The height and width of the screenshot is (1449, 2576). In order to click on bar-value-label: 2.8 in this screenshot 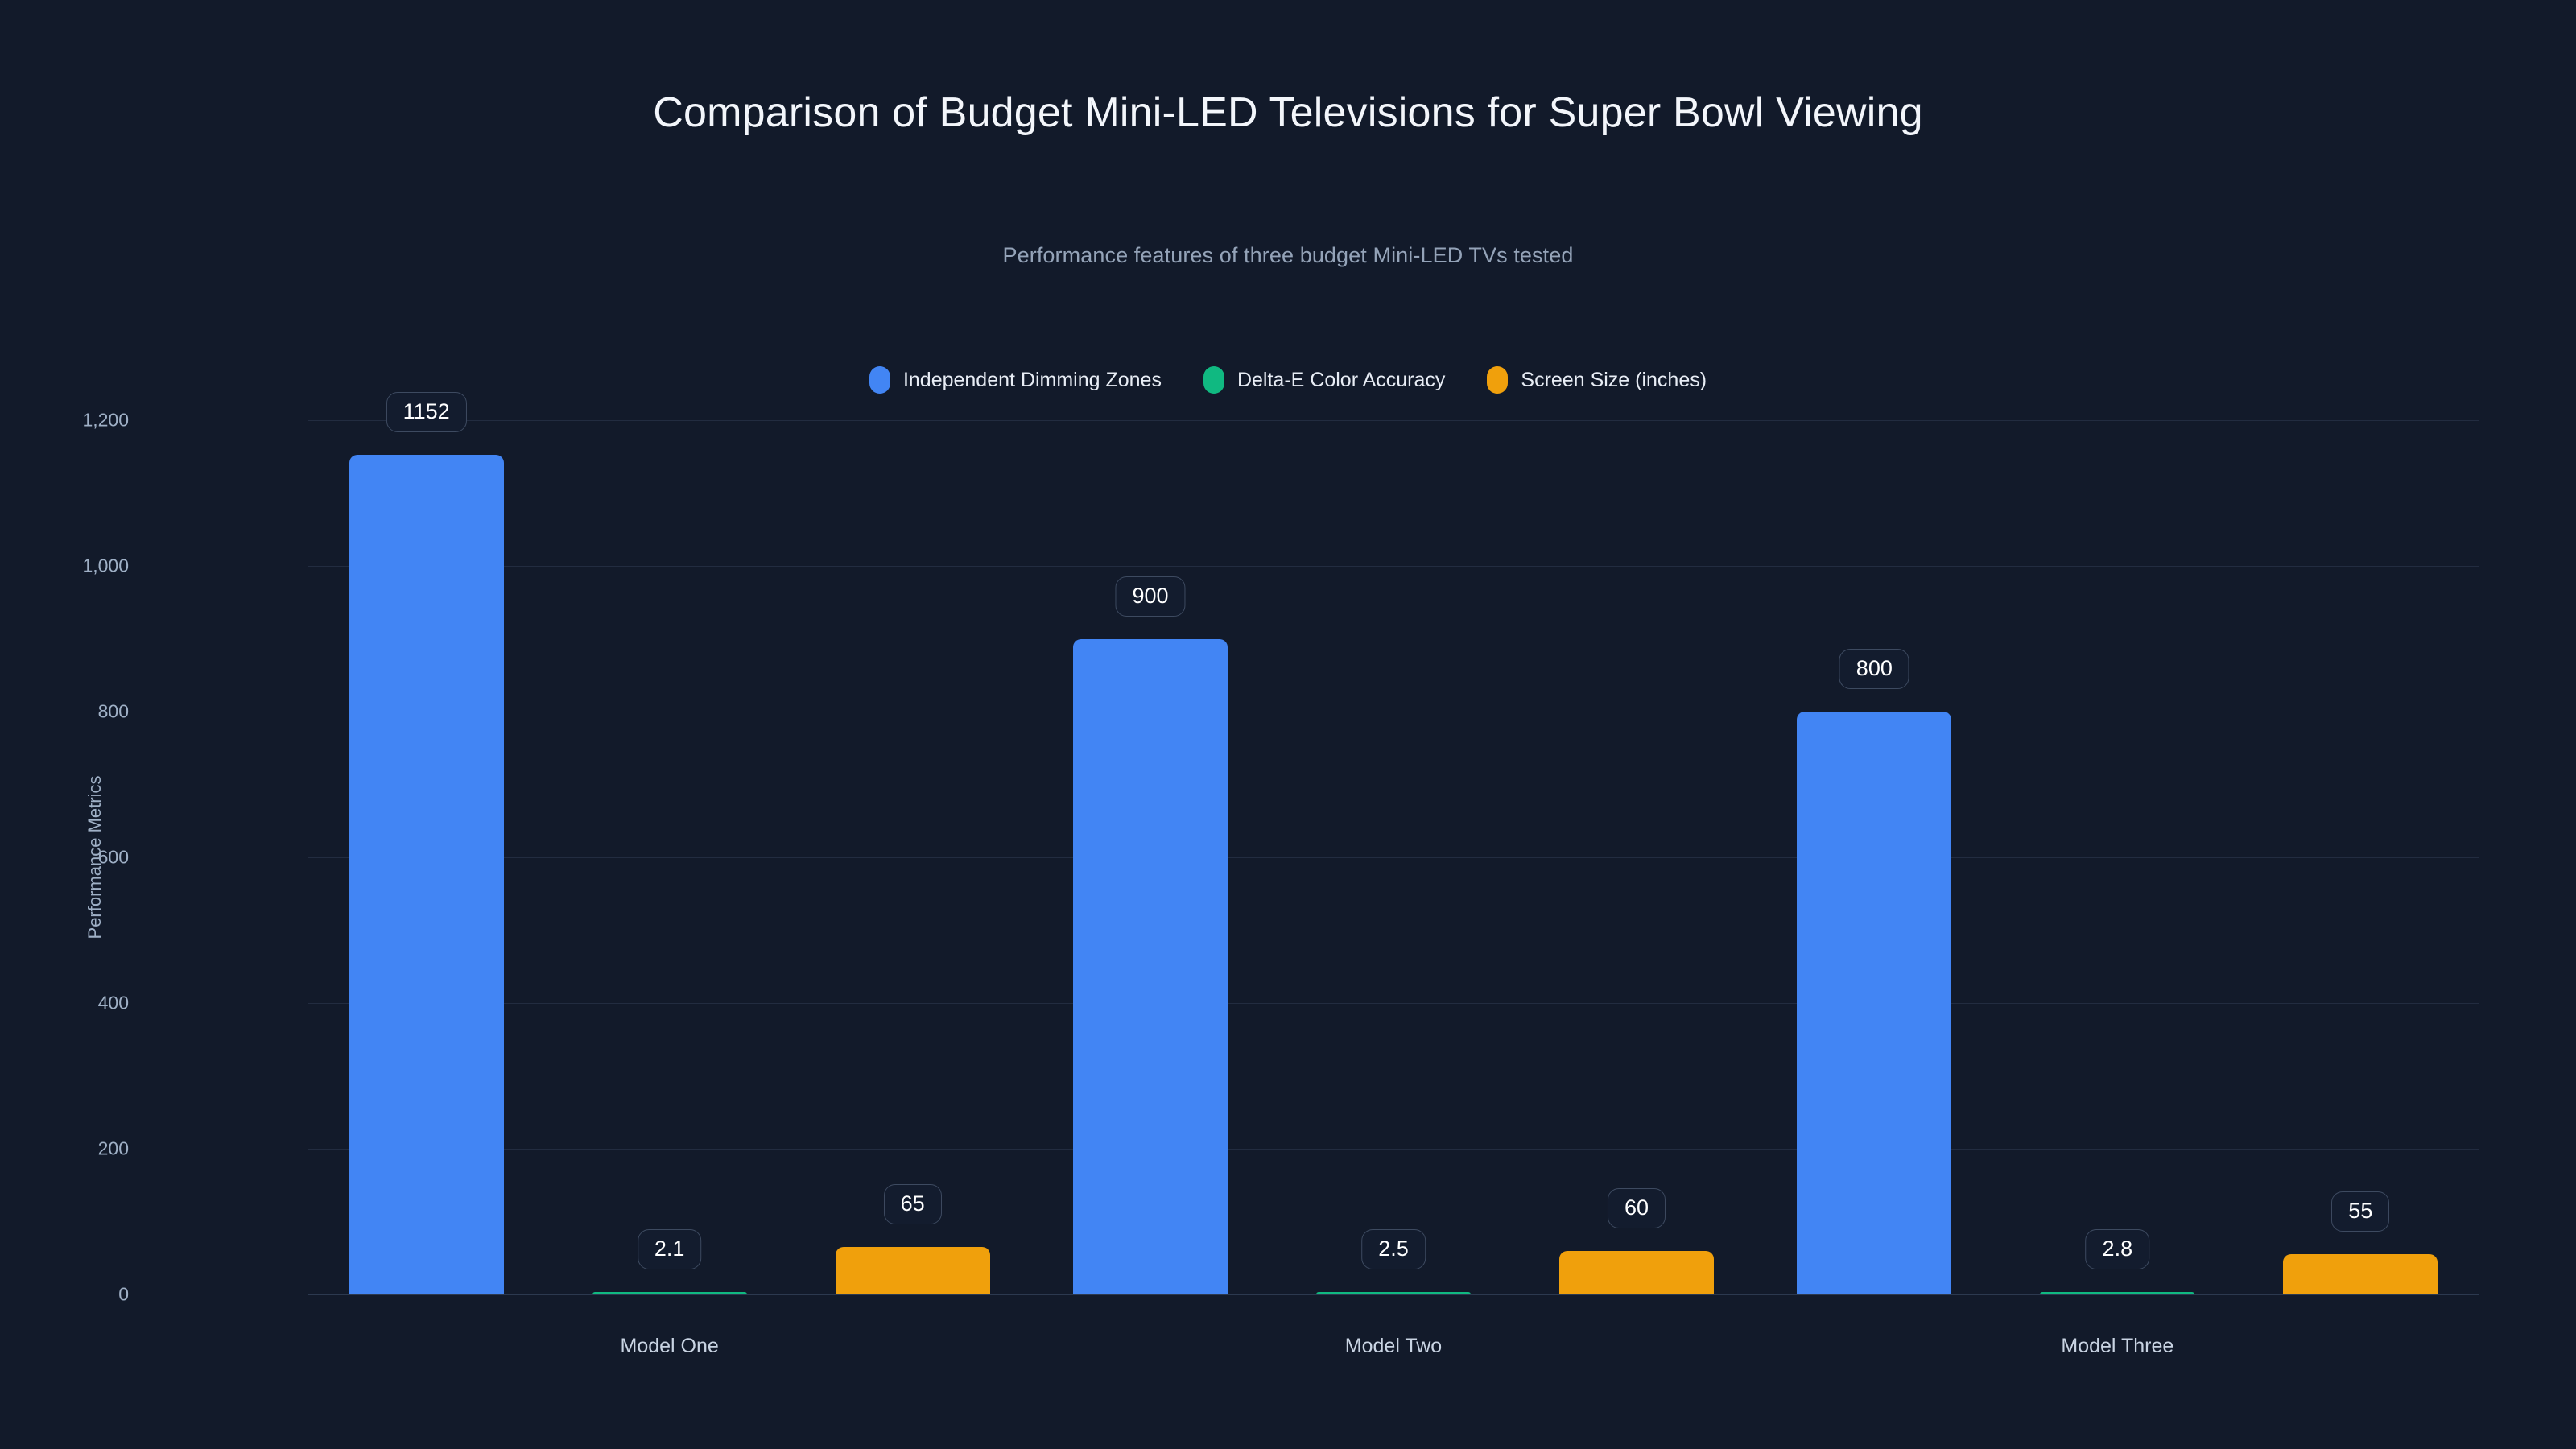, I will do `click(2117, 1249)`.